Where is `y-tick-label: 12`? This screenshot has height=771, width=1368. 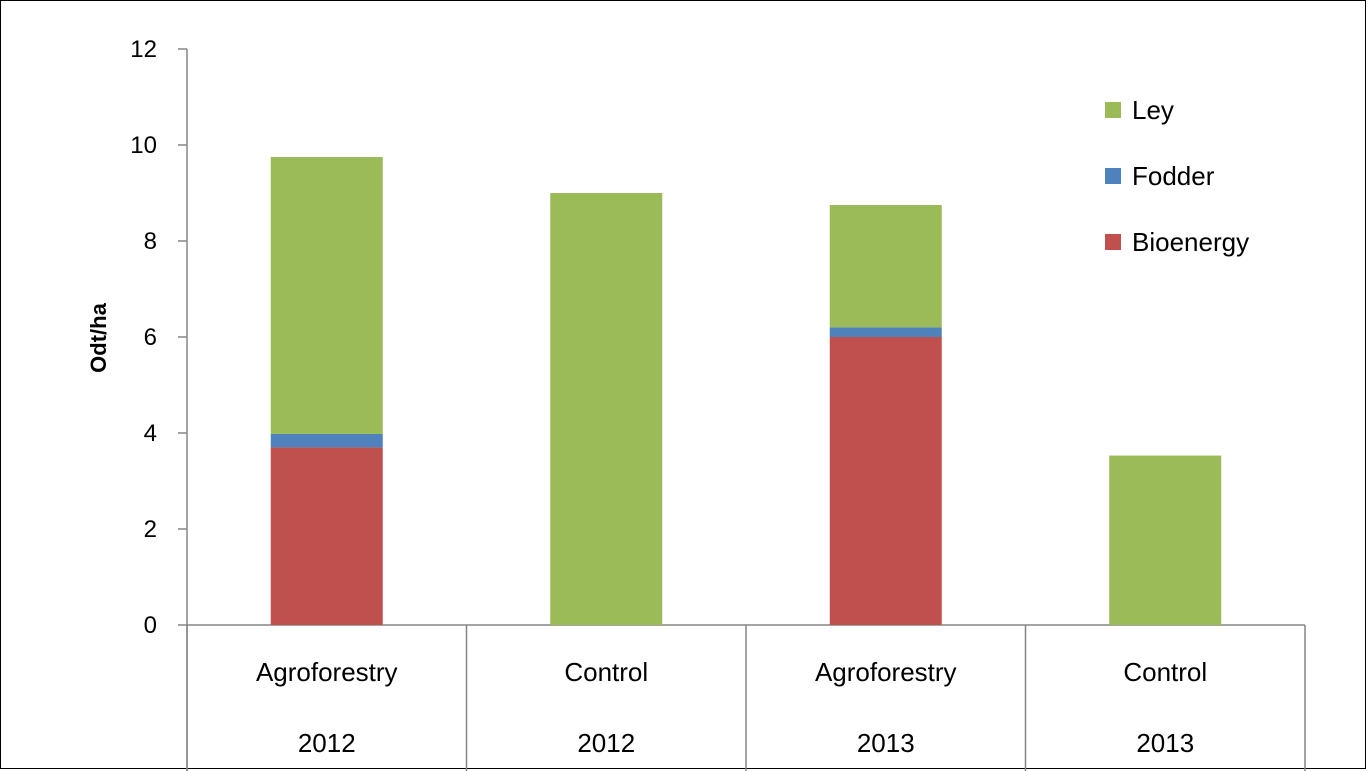 y-tick-label: 12 is located at coordinates (143, 49).